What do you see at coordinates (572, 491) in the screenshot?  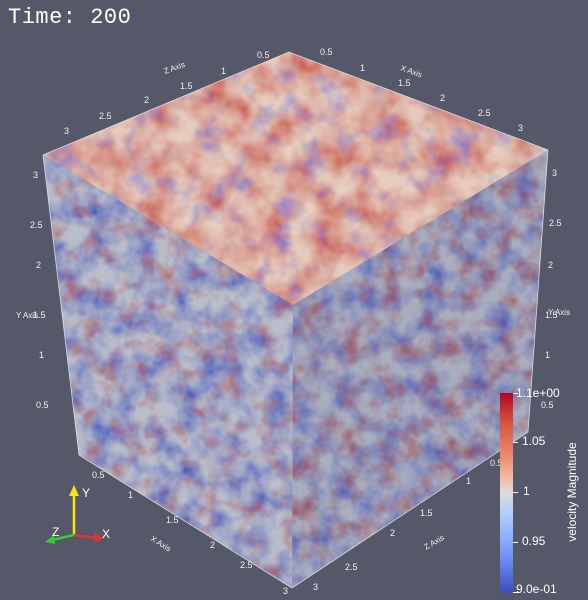 I see `colorbar-title: velocity Magnitude` at bounding box center [572, 491].